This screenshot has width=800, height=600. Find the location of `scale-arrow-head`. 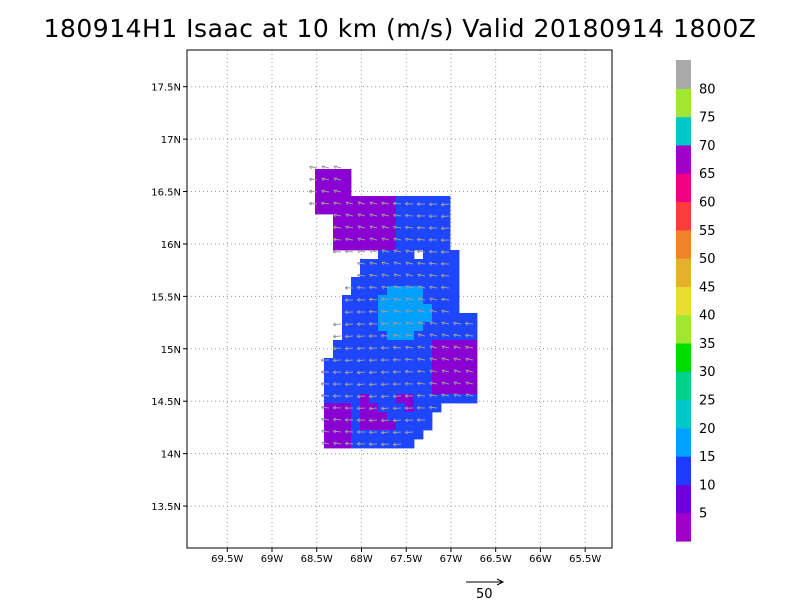

scale-arrow-head is located at coordinates (500, 582).